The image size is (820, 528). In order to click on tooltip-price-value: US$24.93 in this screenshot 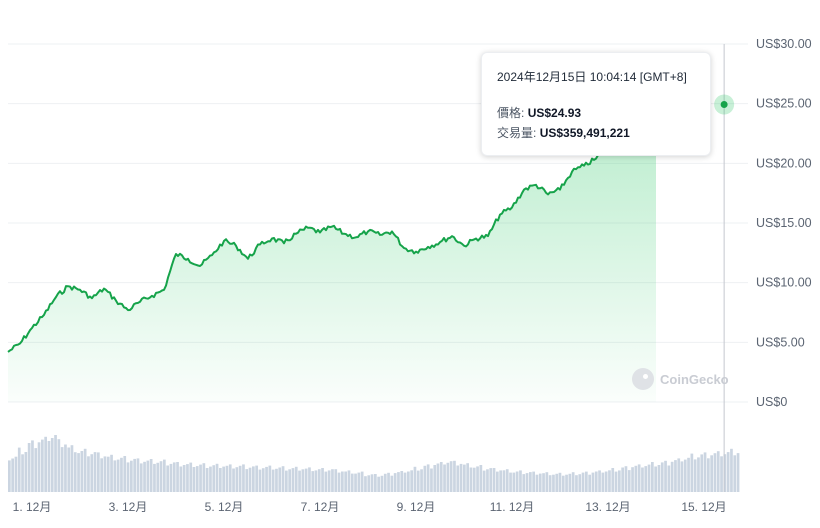, I will do `click(554, 113)`.